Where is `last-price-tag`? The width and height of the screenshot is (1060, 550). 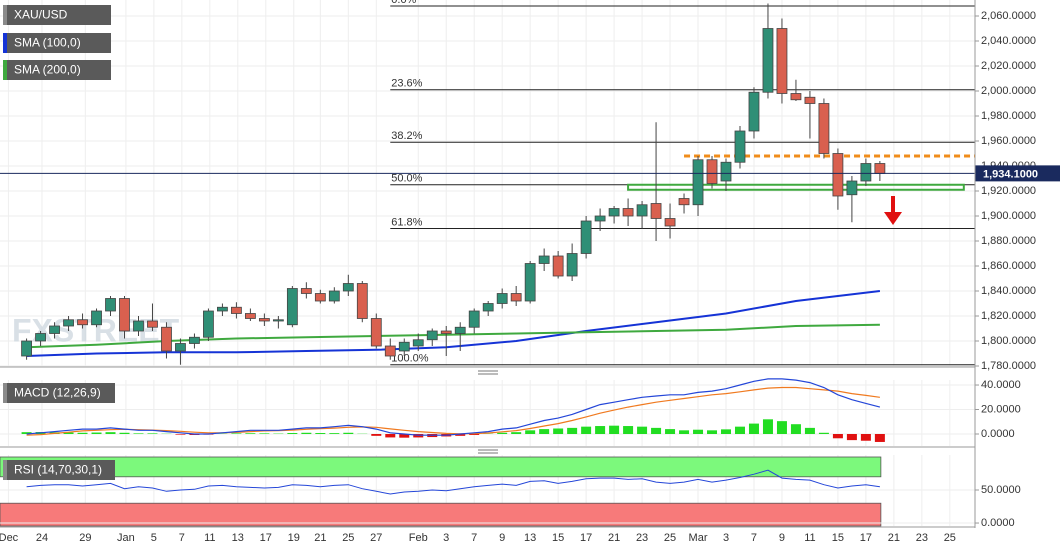
last-price-tag is located at coordinates (1017, 173).